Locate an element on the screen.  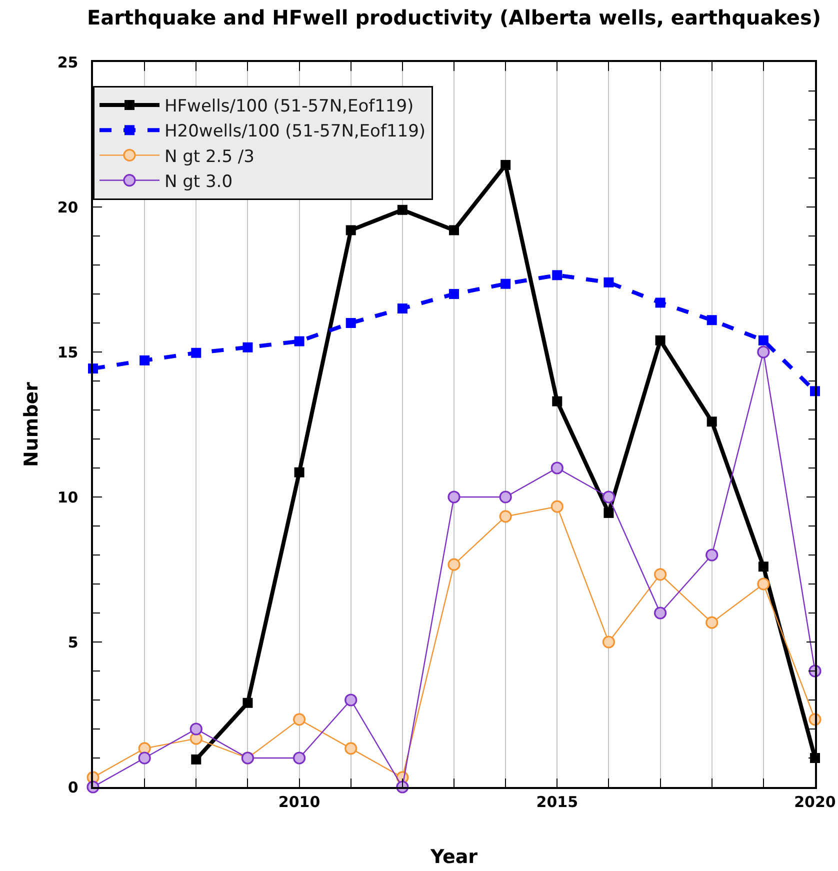
legend-label: N gt 3.0 is located at coordinates (198, 182).